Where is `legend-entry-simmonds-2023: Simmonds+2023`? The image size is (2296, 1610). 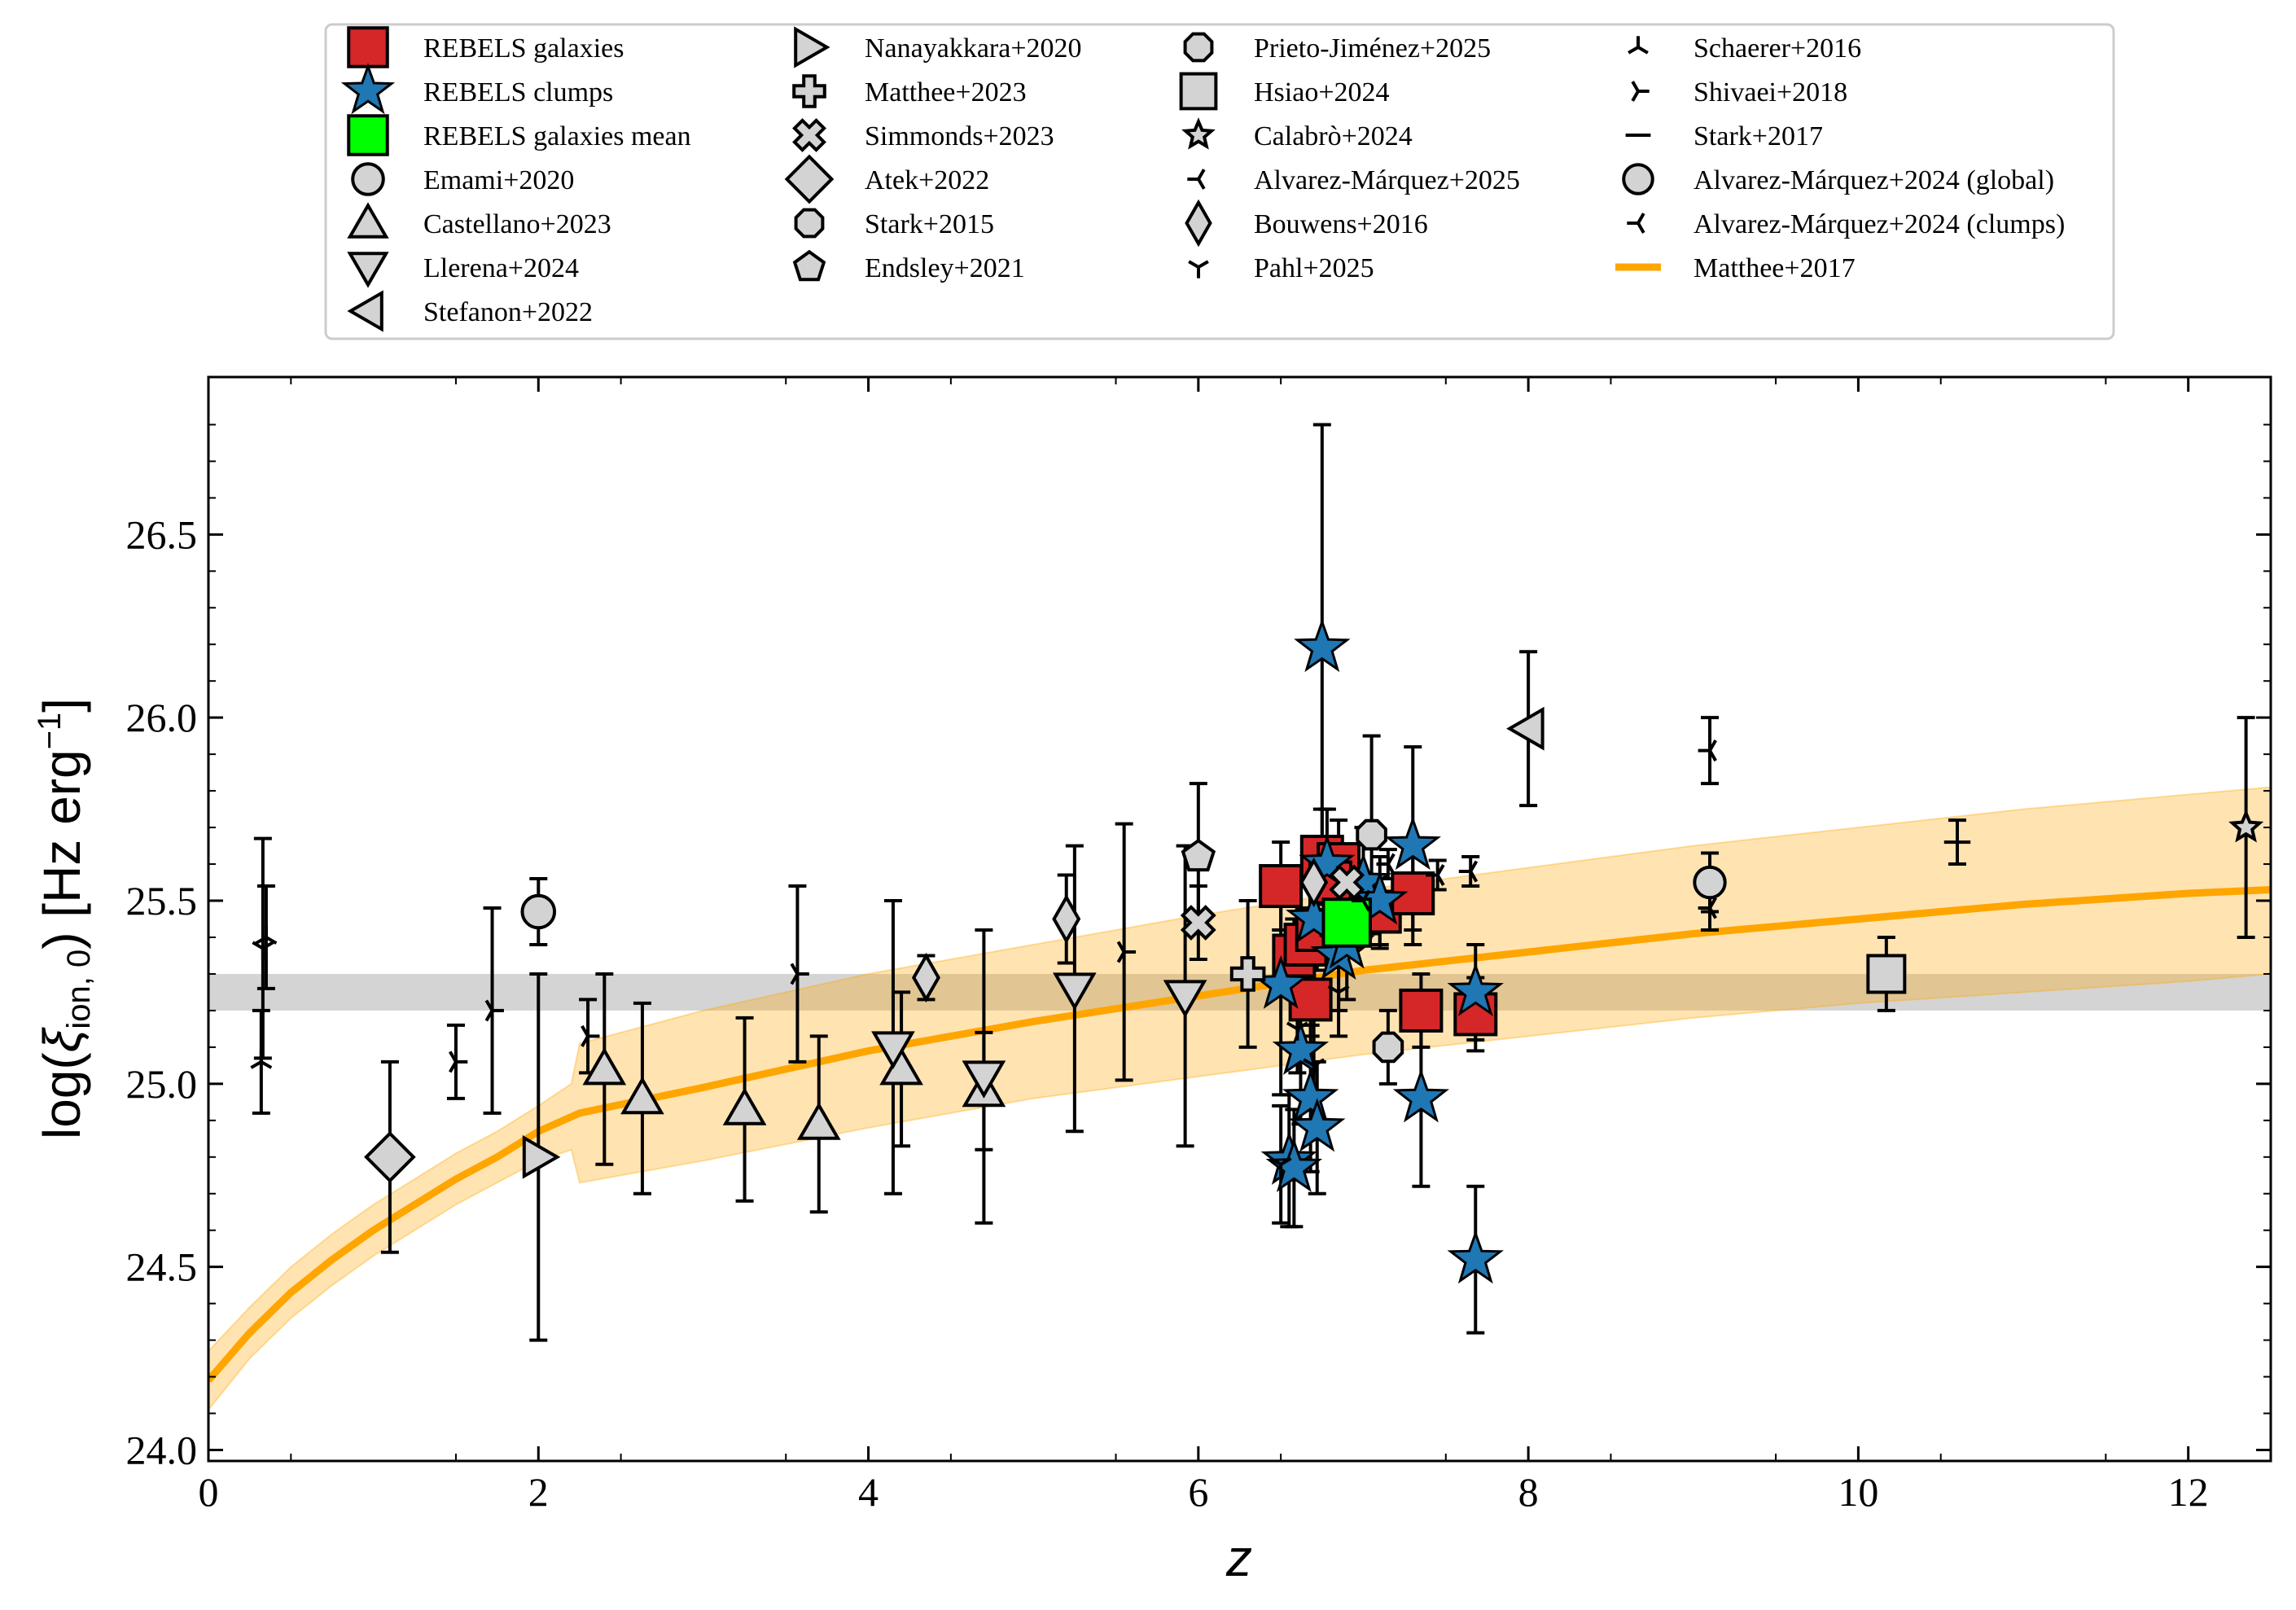 legend-entry-simmonds-2023: Simmonds+2023 is located at coordinates (923, 135).